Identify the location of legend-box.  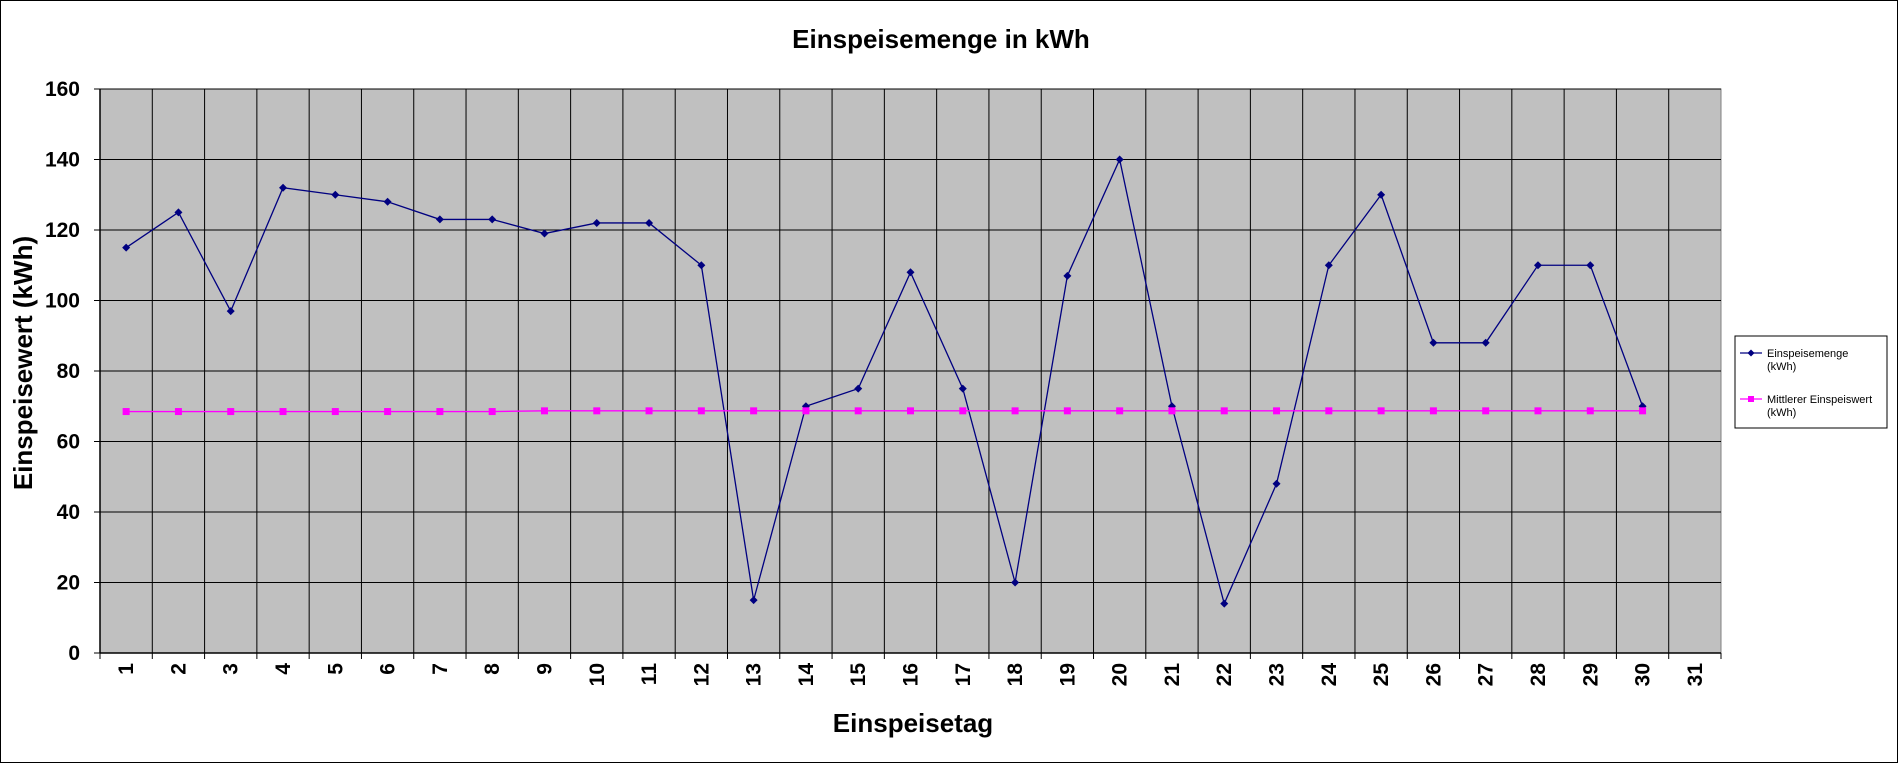
(1811, 382).